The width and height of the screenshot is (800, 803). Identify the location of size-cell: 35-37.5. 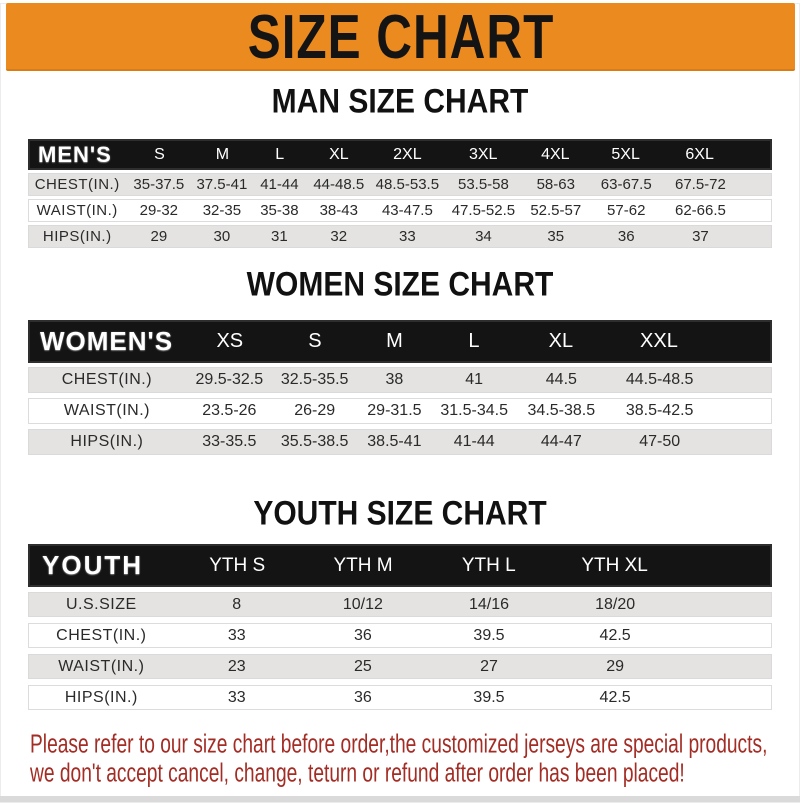
(159, 184).